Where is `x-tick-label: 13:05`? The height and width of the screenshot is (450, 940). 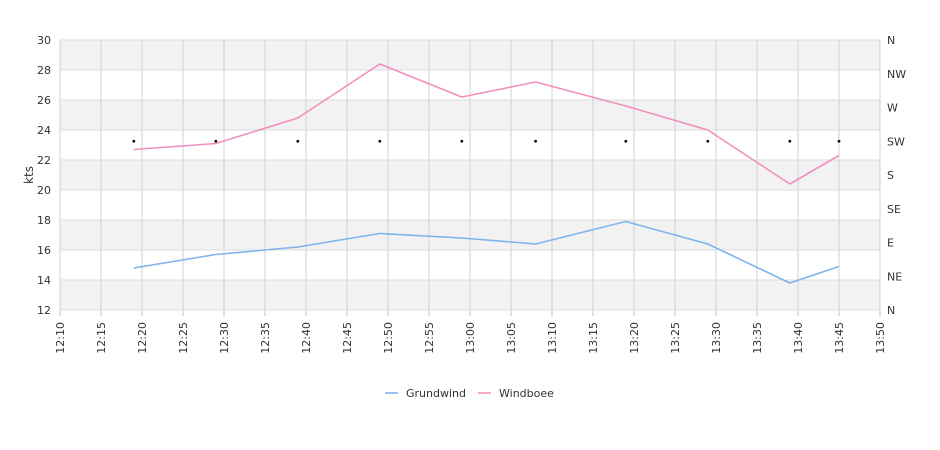 x-tick-label: 13:05 is located at coordinates (511, 338).